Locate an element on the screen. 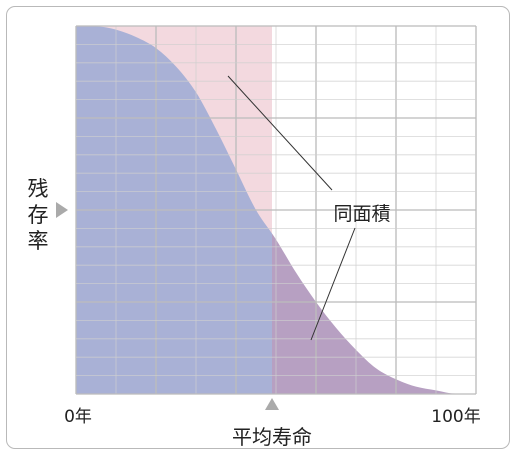 Image resolution: width=520 pixels, height=457 pixels. equal-area-annotation: 同面積 is located at coordinates (361, 214).